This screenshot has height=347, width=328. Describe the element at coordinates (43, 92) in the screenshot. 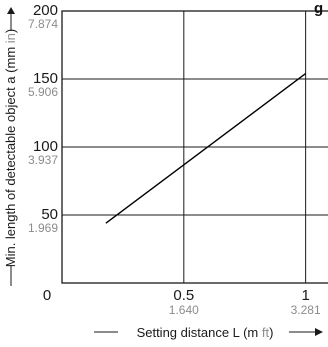

I see `y-tick-sublabel: 5.906` at that location.